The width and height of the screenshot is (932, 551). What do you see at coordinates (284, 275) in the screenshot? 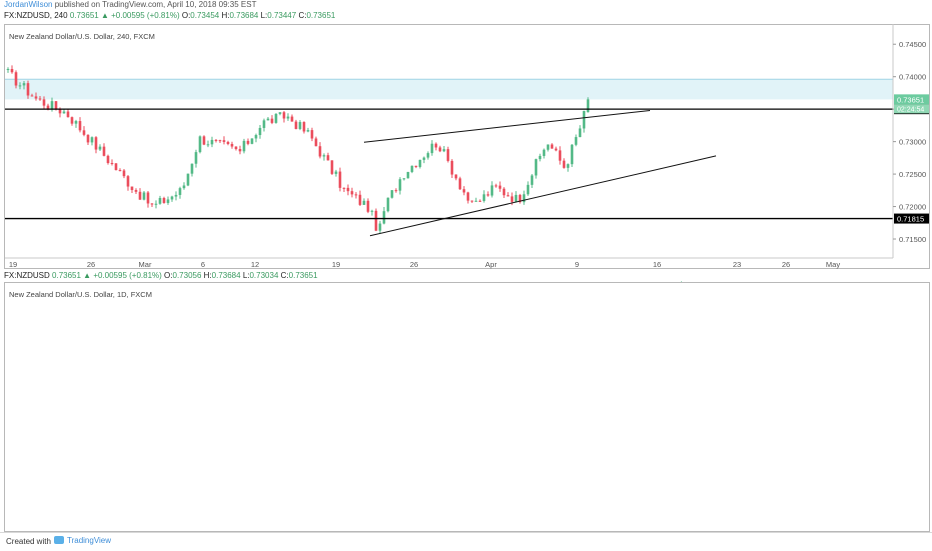
I see `close-label-1d: C:` at bounding box center [284, 275].